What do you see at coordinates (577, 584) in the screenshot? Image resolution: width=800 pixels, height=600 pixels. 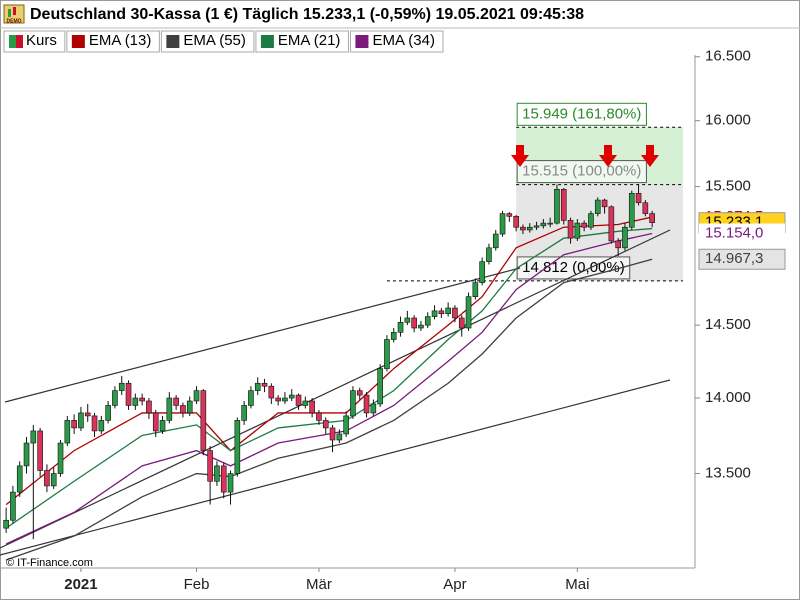 I see `x-tick-label: Mai` at bounding box center [577, 584].